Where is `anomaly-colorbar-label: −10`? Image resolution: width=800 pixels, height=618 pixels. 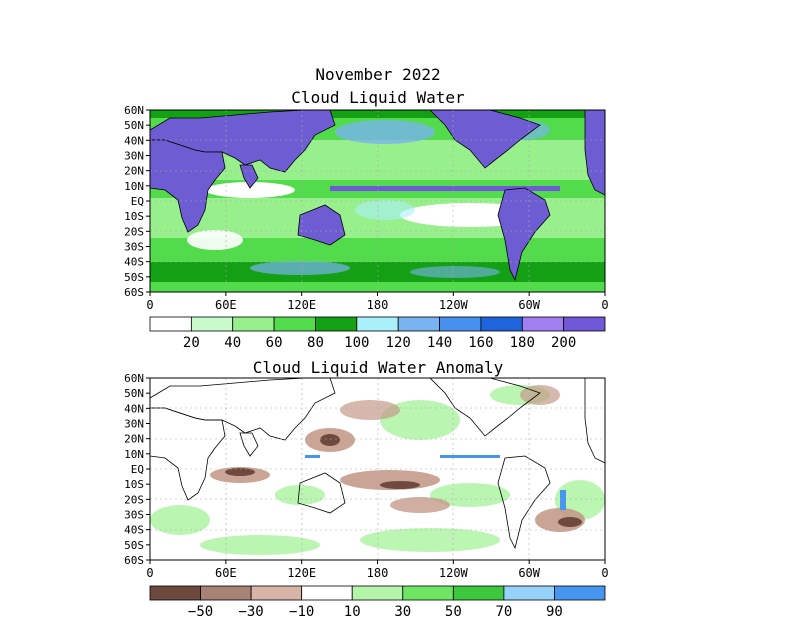
anomaly-colorbar-label: −10 is located at coordinates (301, 611).